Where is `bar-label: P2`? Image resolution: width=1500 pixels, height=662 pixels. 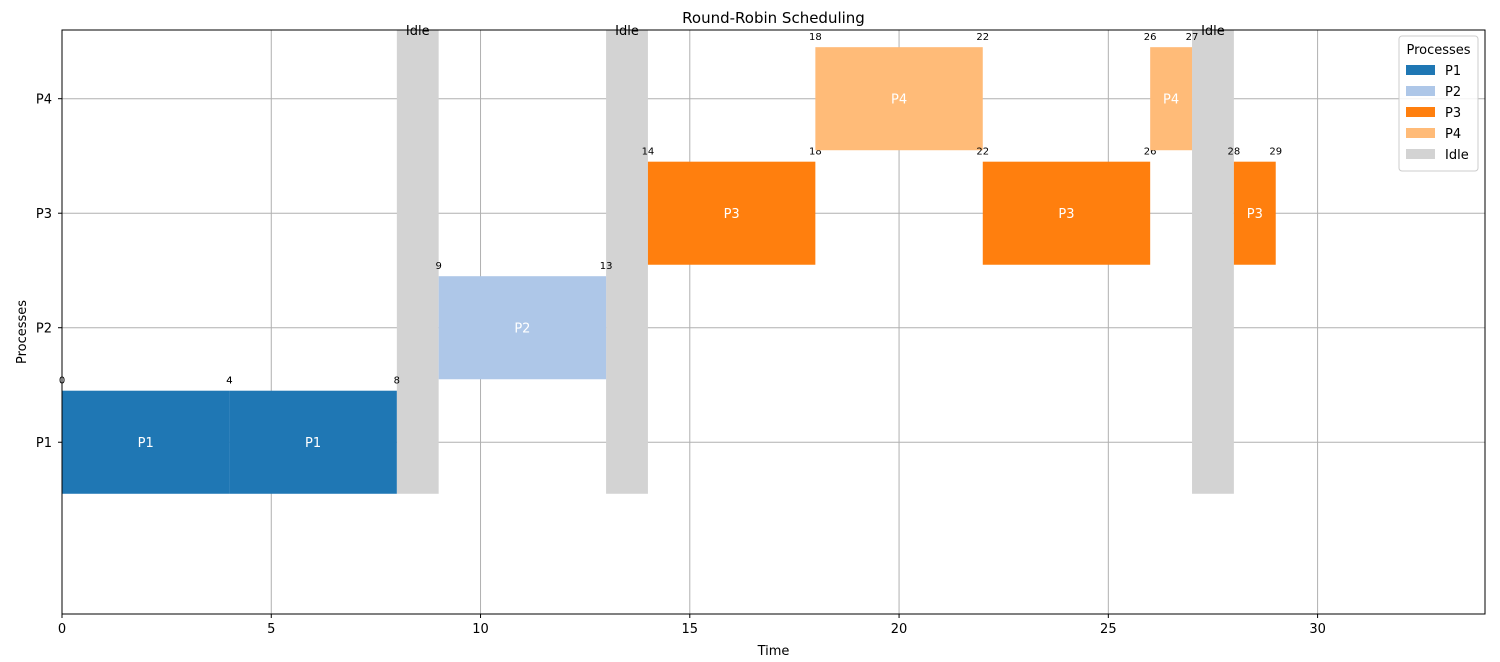
bar-label: P2 is located at coordinates (522, 329).